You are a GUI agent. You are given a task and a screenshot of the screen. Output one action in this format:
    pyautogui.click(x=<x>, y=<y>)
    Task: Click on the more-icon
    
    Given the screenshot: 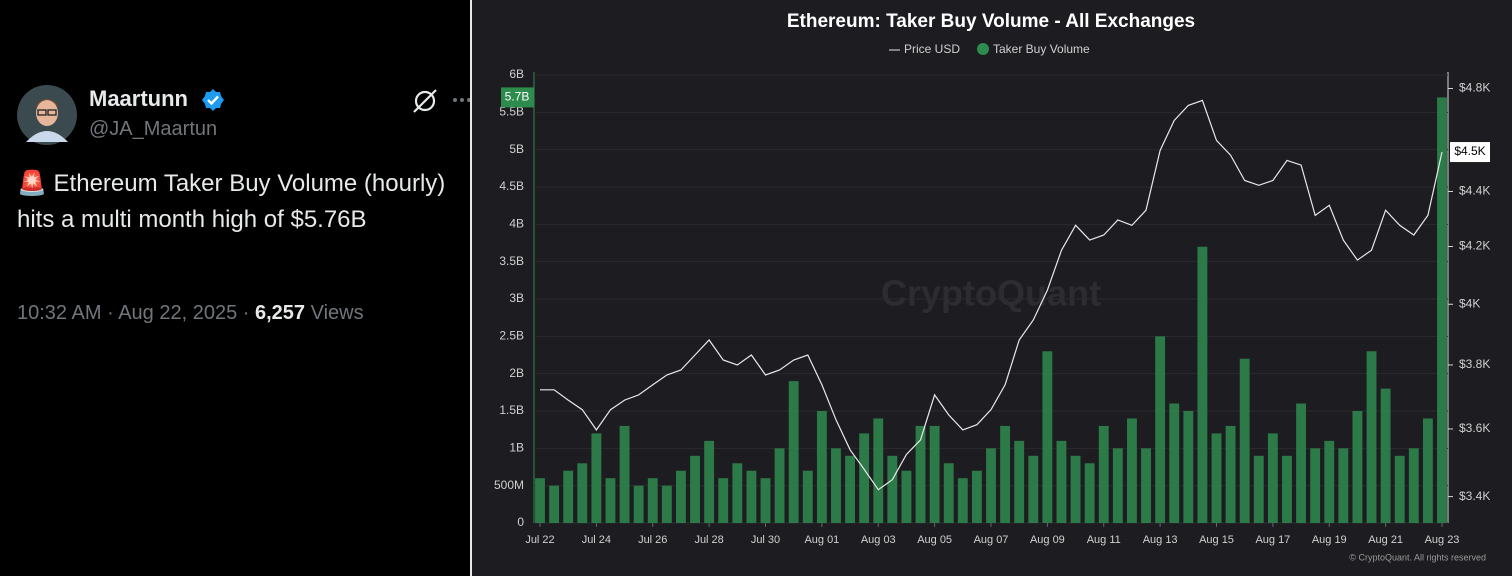 What is the action you would take?
    pyautogui.click(x=462, y=100)
    